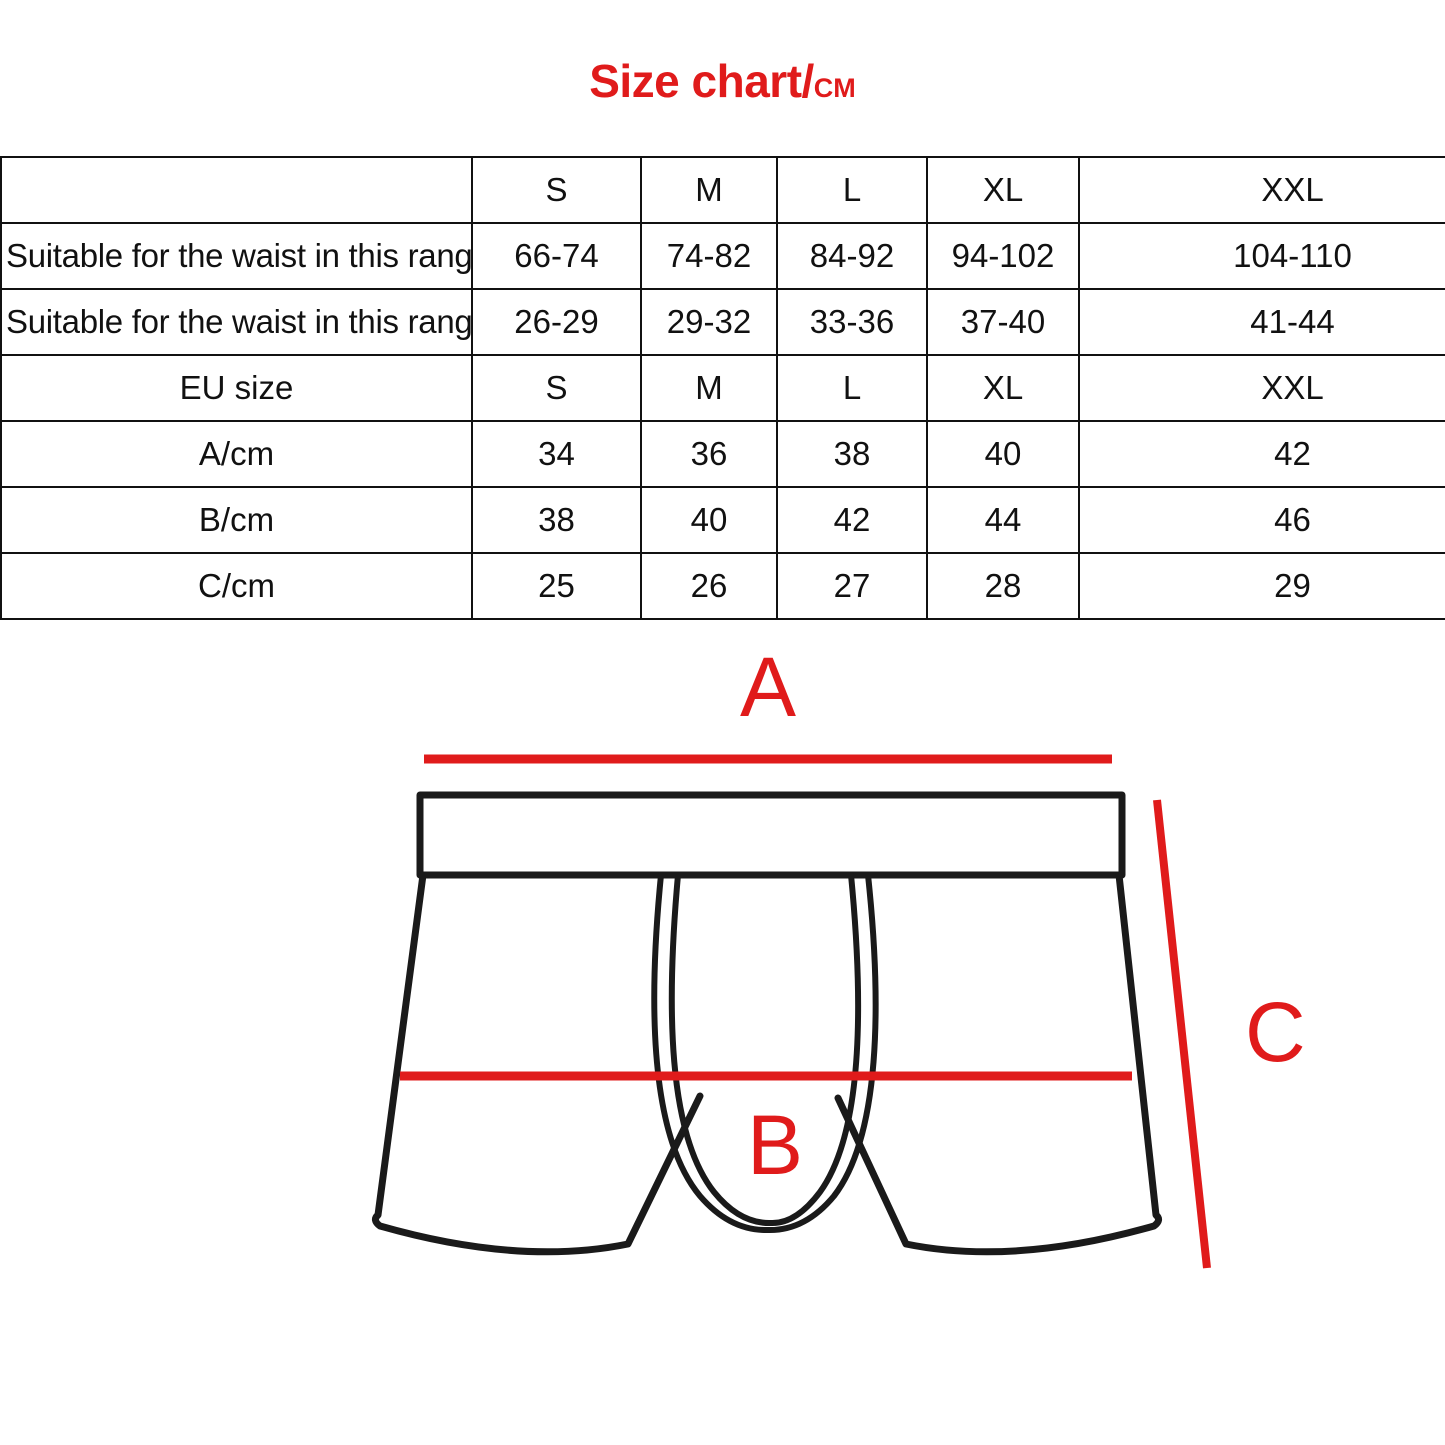 The height and width of the screenshot is (1445, 1445). Describe the element at coordinates (1003, 388) in the screenshot. I see `cell-eu-size-xl: XL` at that location.